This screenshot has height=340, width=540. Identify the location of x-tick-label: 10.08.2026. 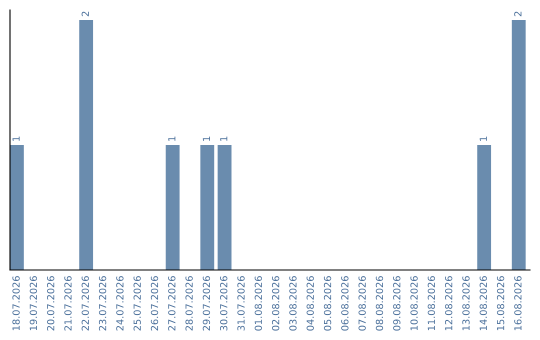
(414, 303).